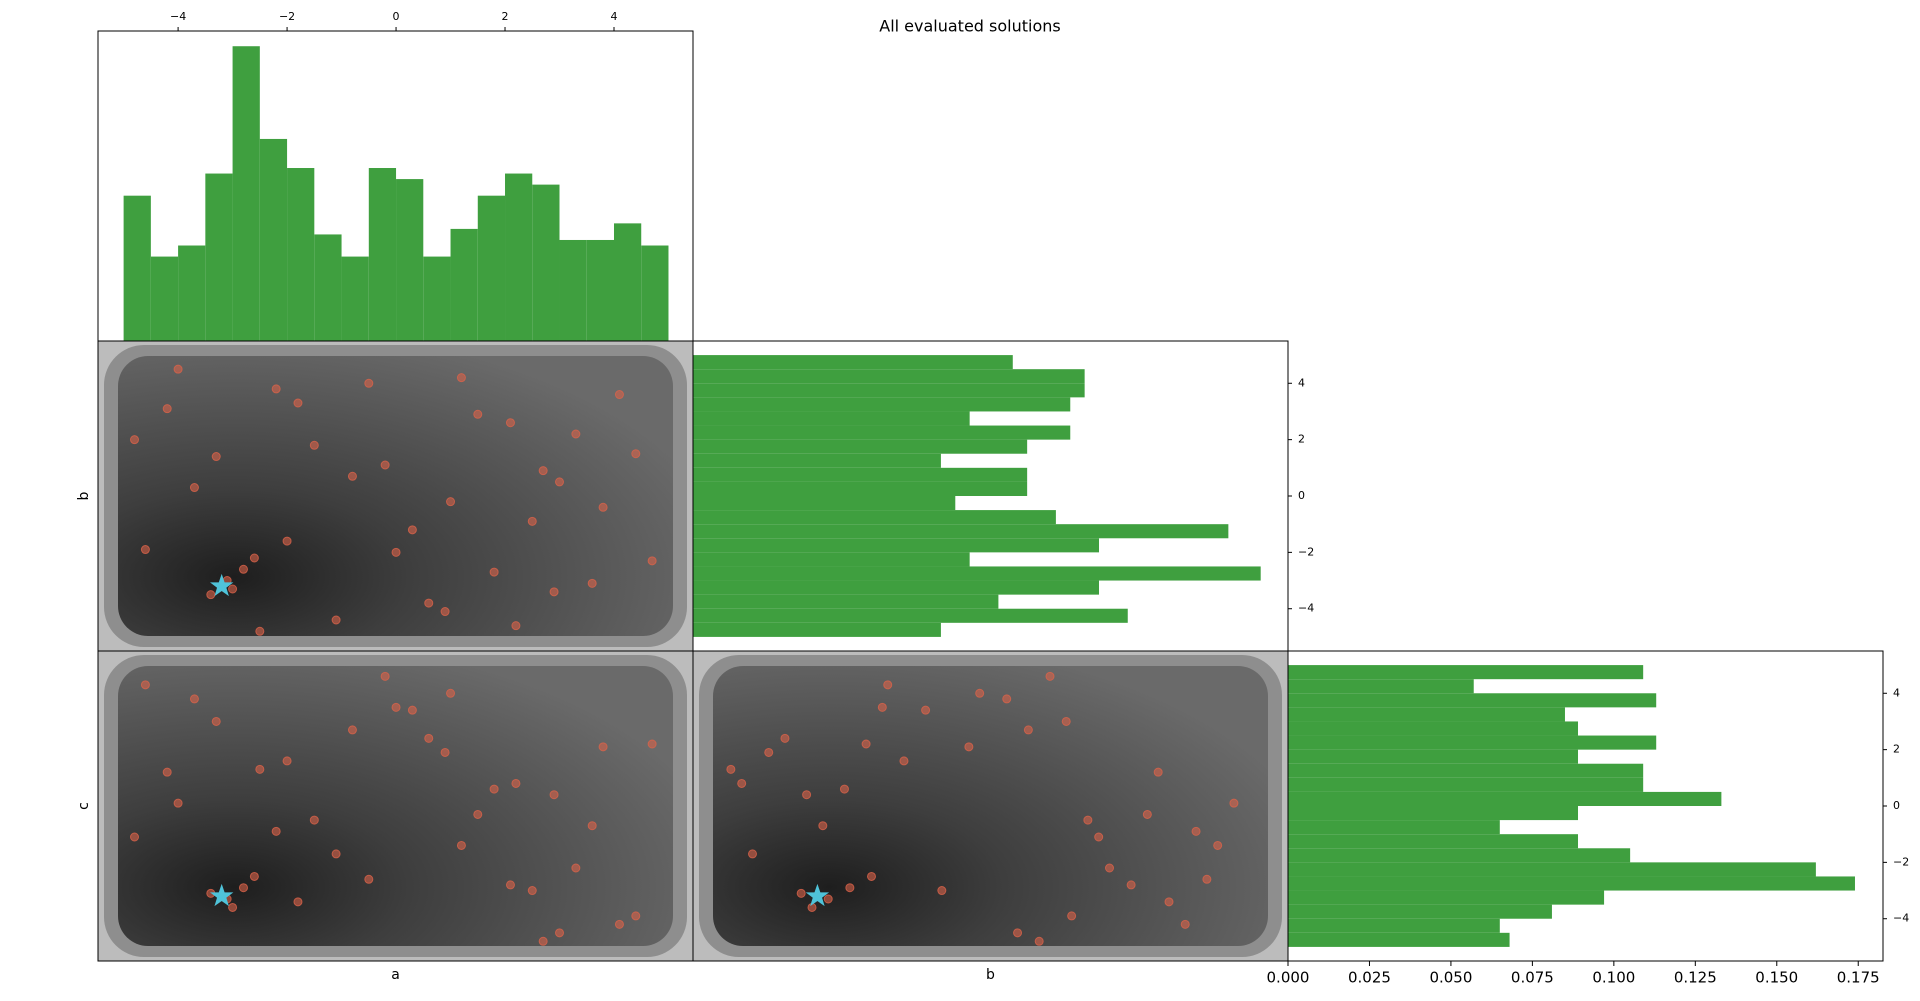  Describe the element at coordinates (1532, 978) in the screenshot. I see `x-tick-label: 0.075` at that location.